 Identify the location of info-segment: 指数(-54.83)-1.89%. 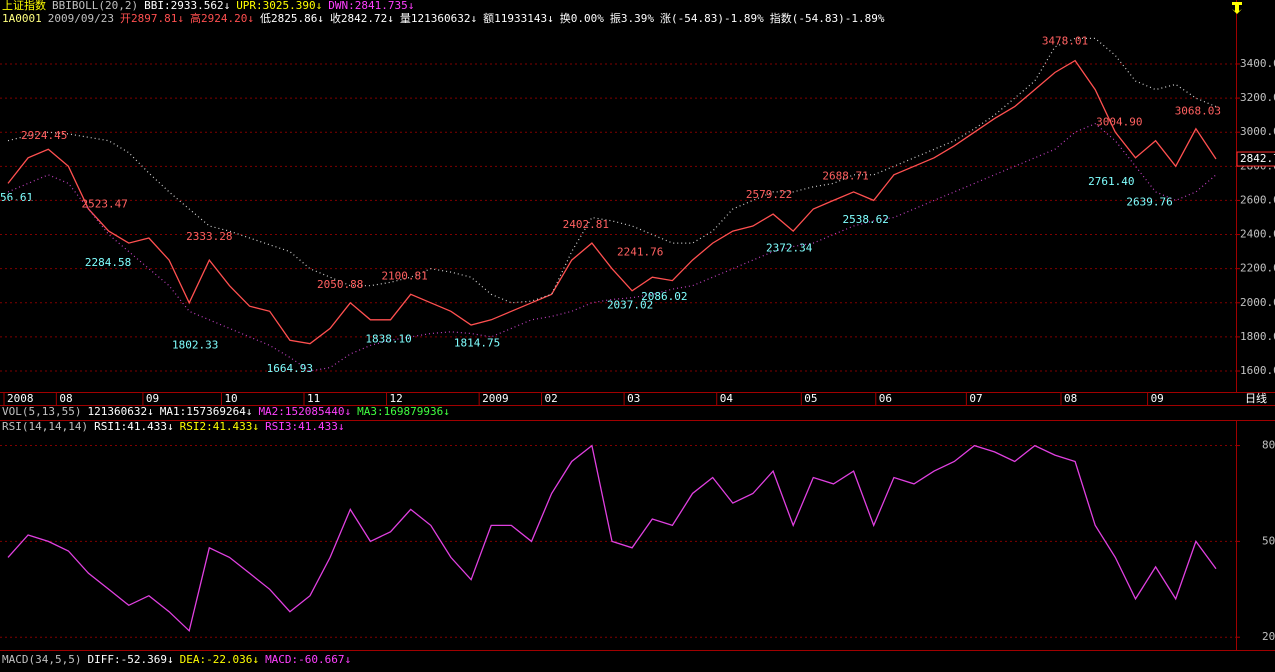
(827, 18).